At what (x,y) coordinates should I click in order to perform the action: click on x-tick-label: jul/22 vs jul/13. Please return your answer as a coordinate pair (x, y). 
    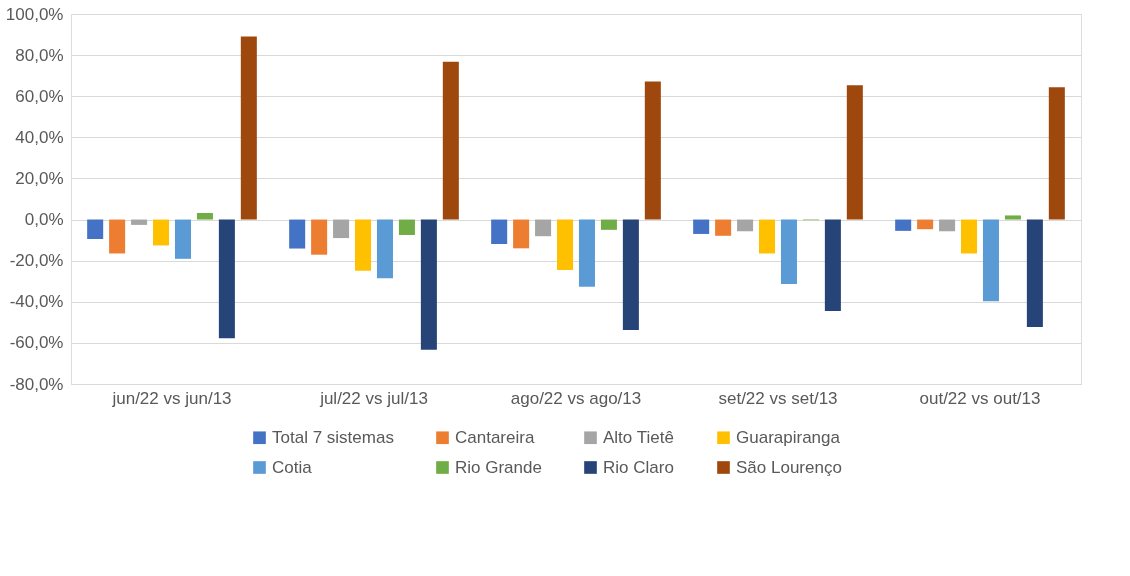
    Looking at the image, I should click on (373, 398).